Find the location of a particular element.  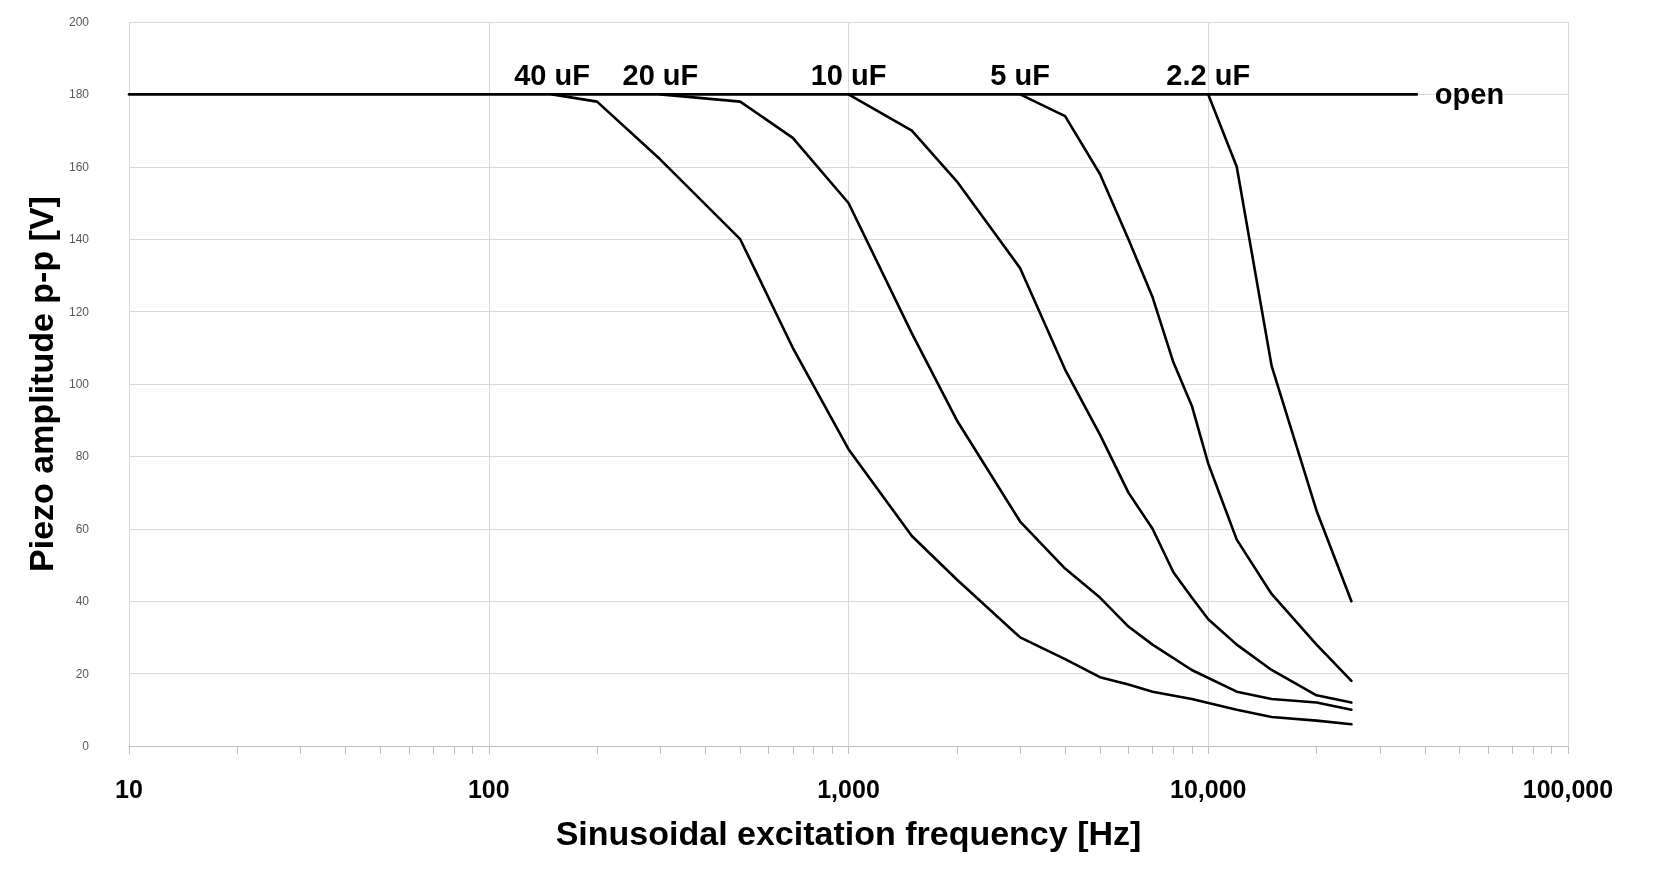

x-tick-label: 100,000 is located at coordinates (1568, 788).